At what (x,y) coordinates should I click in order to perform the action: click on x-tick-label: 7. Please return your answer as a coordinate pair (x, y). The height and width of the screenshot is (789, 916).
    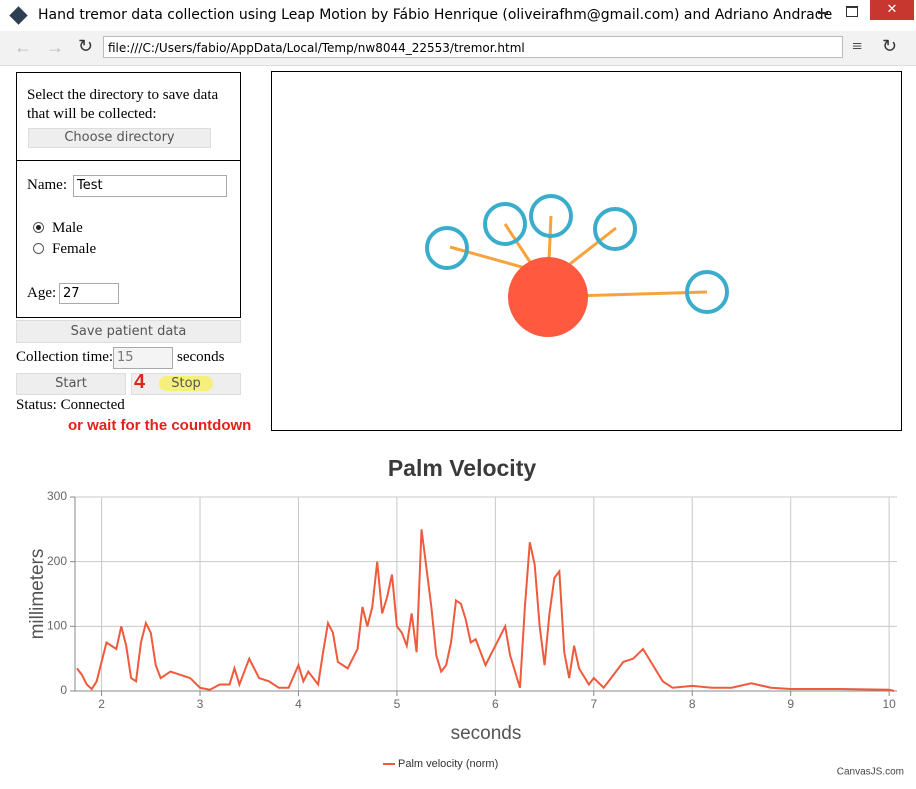
    Looking at the image, I should click on (593, 704).